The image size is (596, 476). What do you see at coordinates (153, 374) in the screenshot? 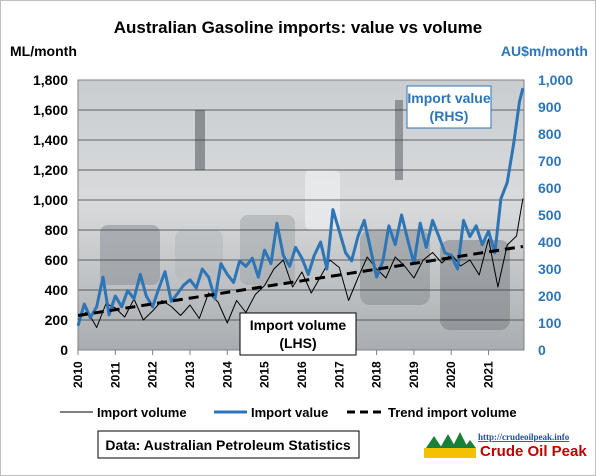
I see `x-tick-label: 2012` at bounding box center [153, 374].